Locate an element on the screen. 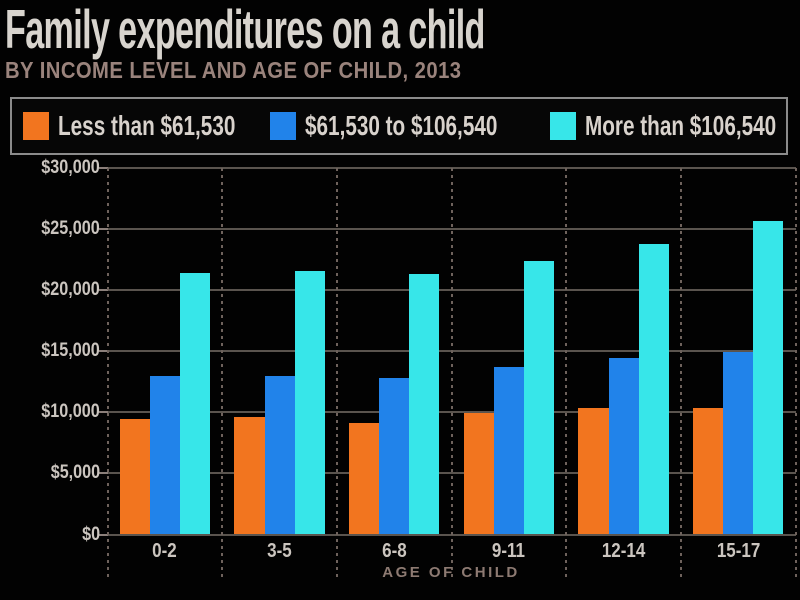 This screenshot has width=800, height=600. x-tick-label-text: 9-11 is located at coordinates (509, 550).